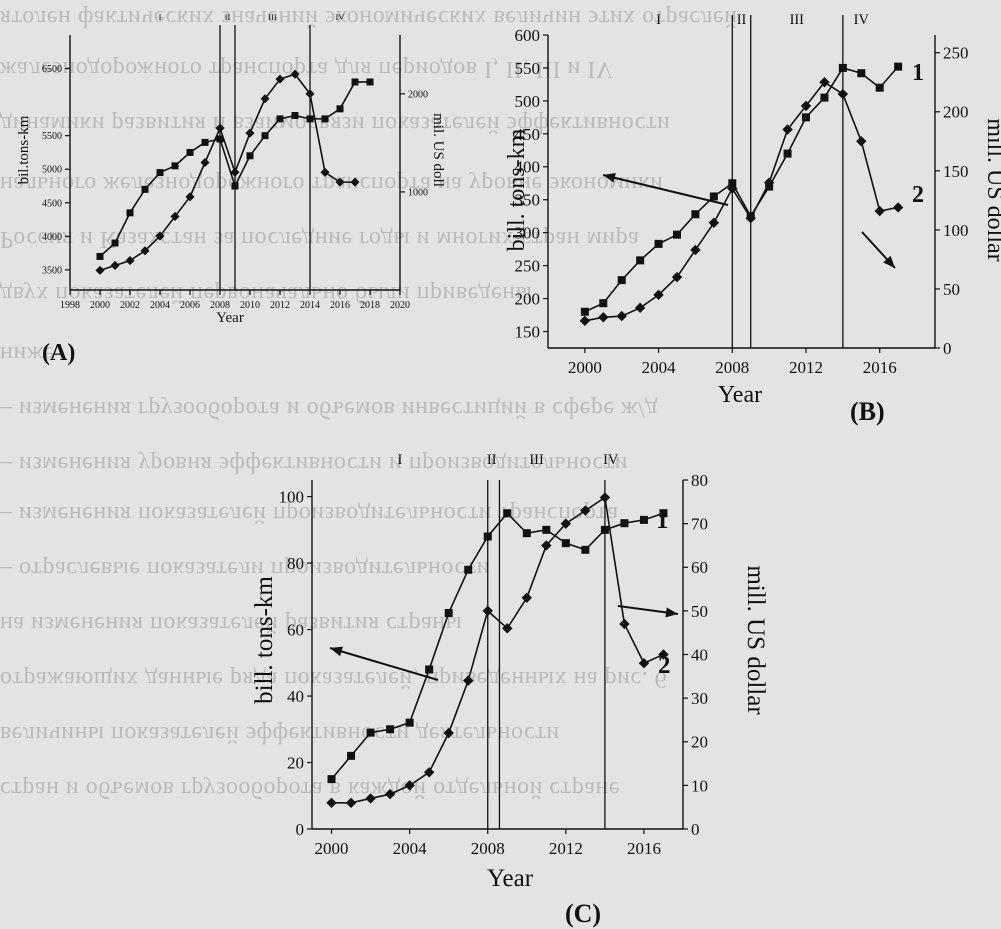 This screenshot has width=1001, height=929. I want to click on panel-label: (C), so click(583, 913).